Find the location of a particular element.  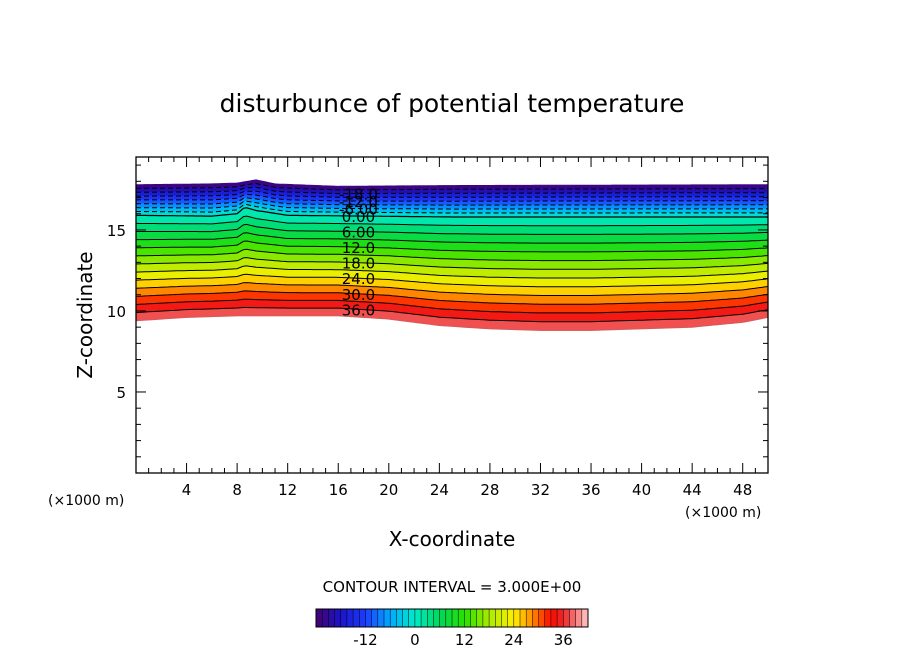

contour-label: 6.00 is located at coordinates (358, 233).